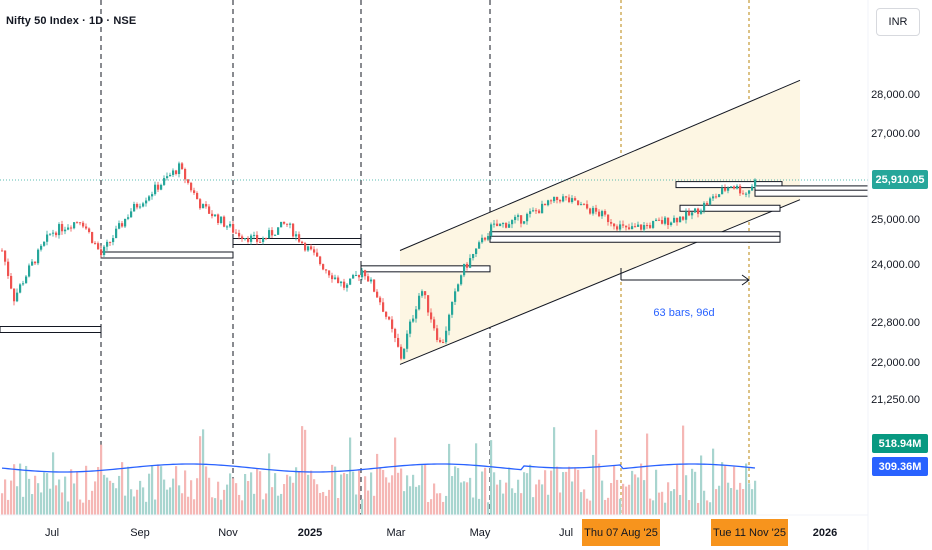  What do you see at coordinates (71, 21) in the screenshot?
I see `symbol-title: Nifty 50 Index · 1D · NSE` at bounding box center [71, 21].